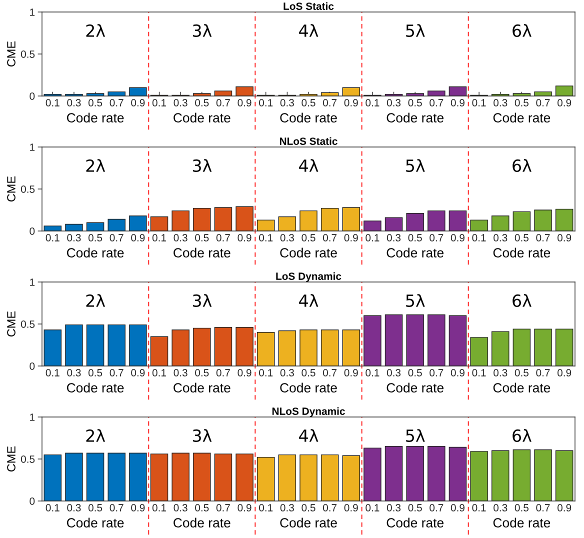  What do you see at coordinates (309, 6) in the screenshot?
I see `chart-title: LoS Static` at bounding box center [309, 6].